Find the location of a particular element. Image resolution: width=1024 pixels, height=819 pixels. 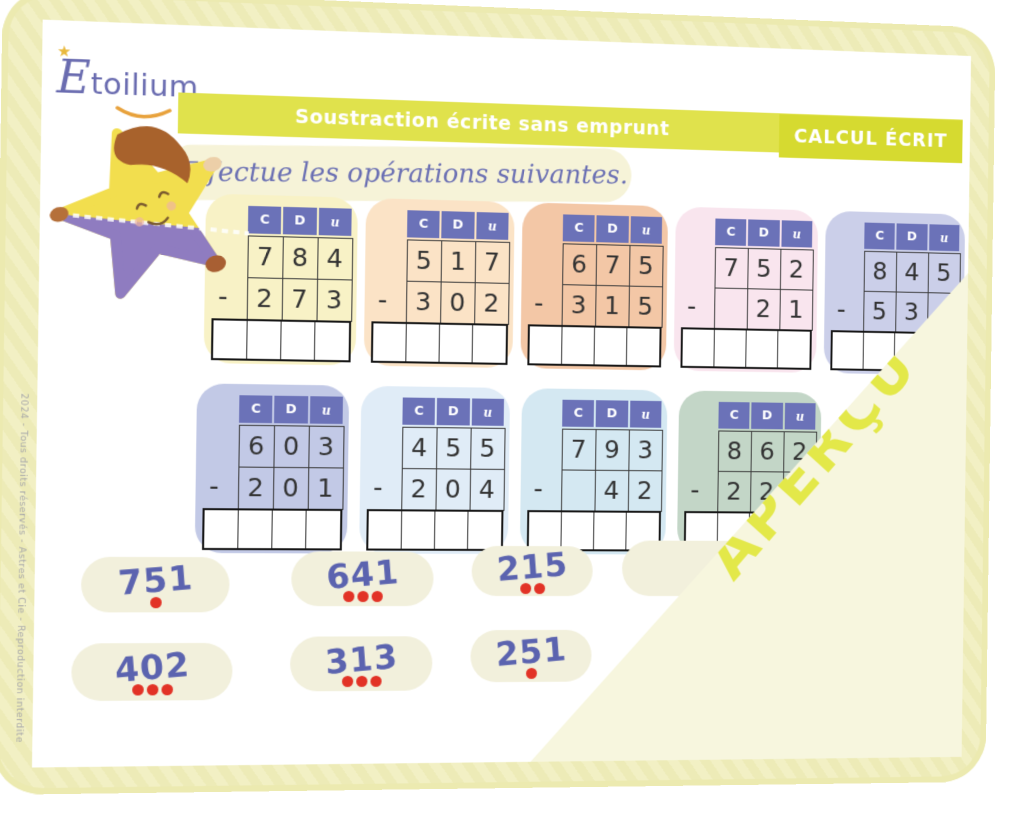

subtraction-card-8: C D u - 7 9 3 4 2 is located at coordinates (593, 471).